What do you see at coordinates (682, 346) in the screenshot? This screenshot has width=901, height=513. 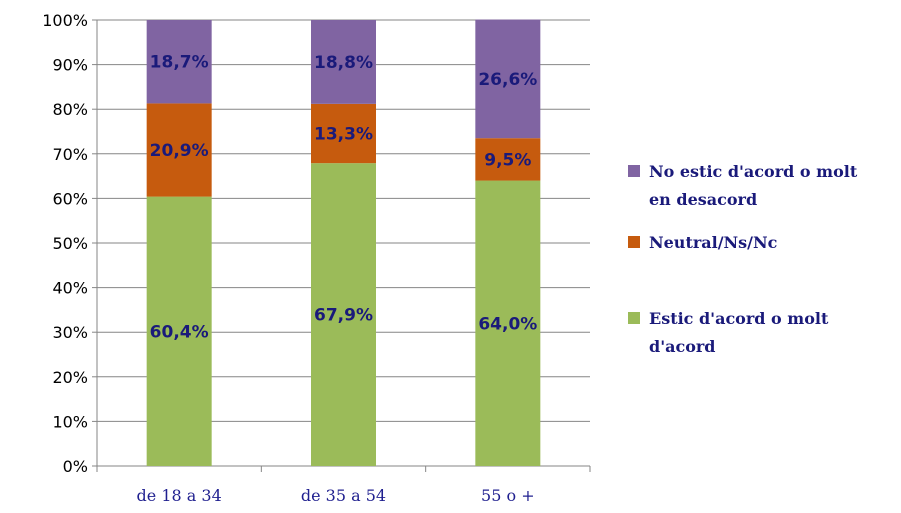 I see `legend-label: d'acord` at bounding box center [682, 346].